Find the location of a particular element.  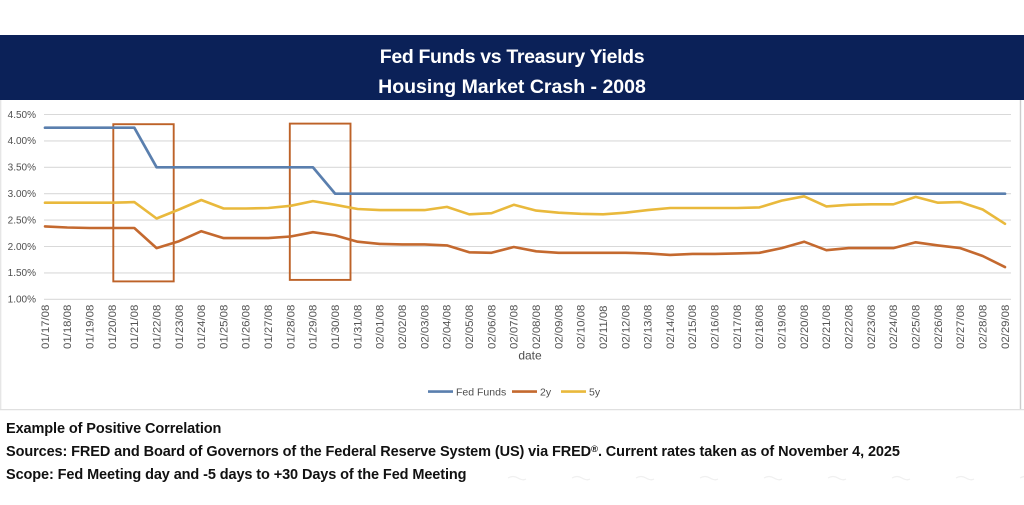

svg-text: 01/21/08 is located at coordinates (135, 327).